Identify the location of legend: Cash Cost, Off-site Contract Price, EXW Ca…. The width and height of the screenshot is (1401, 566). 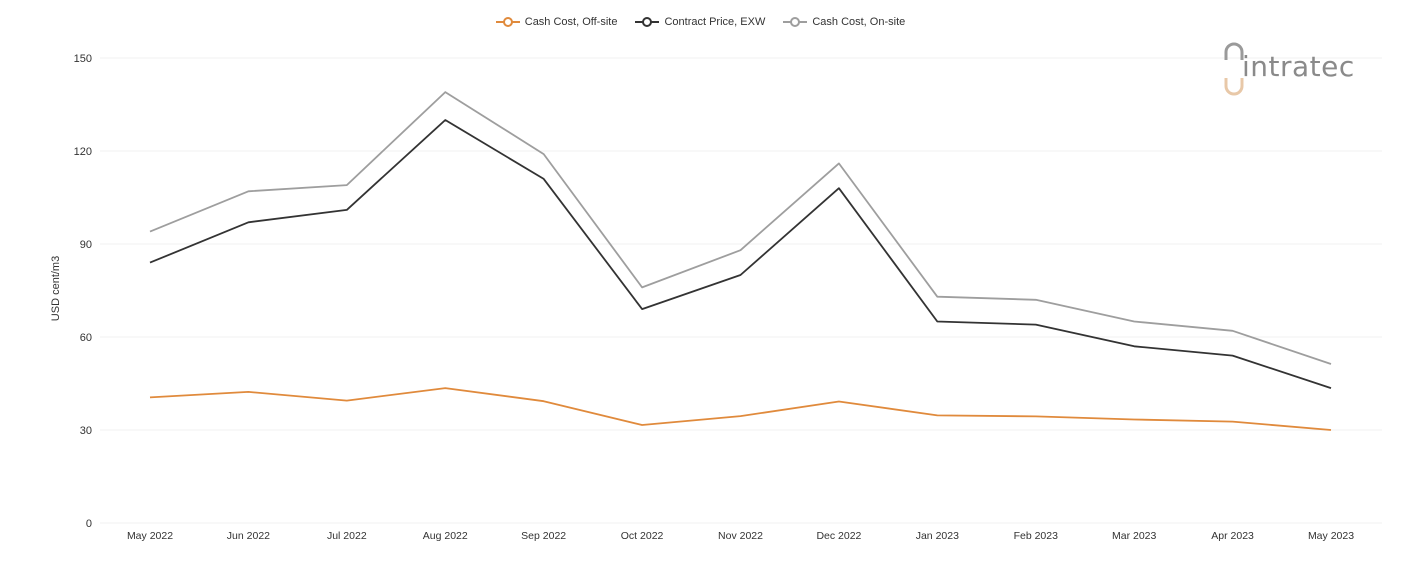
(700, 22).